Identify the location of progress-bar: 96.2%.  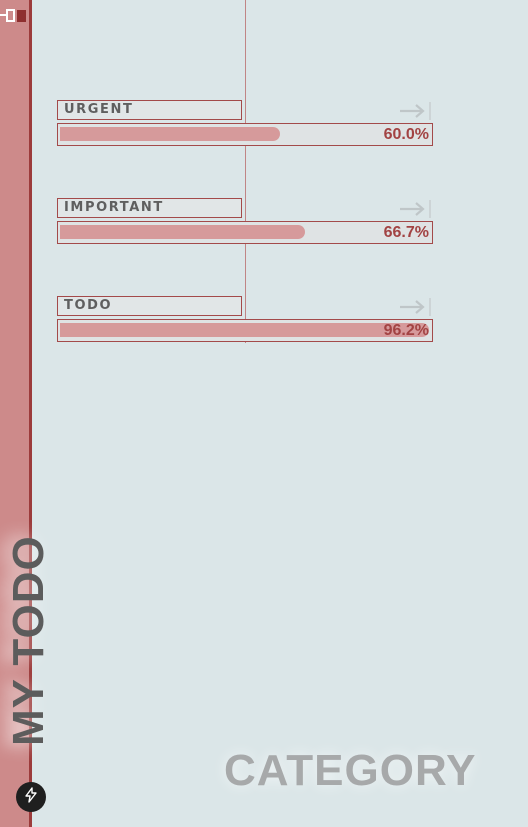
(245, 330).